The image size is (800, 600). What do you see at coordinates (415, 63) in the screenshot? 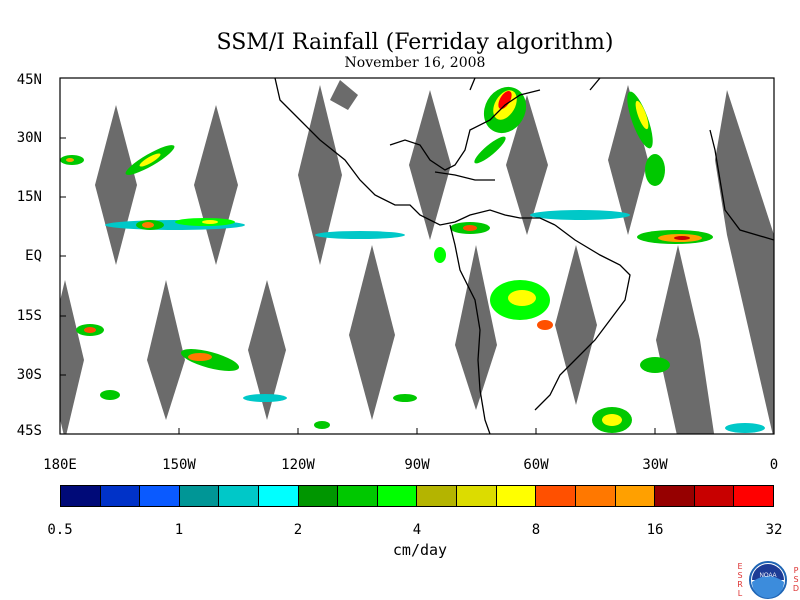
I see `page-subtitle: November 16, 2008` at bounding box center [415, 63].